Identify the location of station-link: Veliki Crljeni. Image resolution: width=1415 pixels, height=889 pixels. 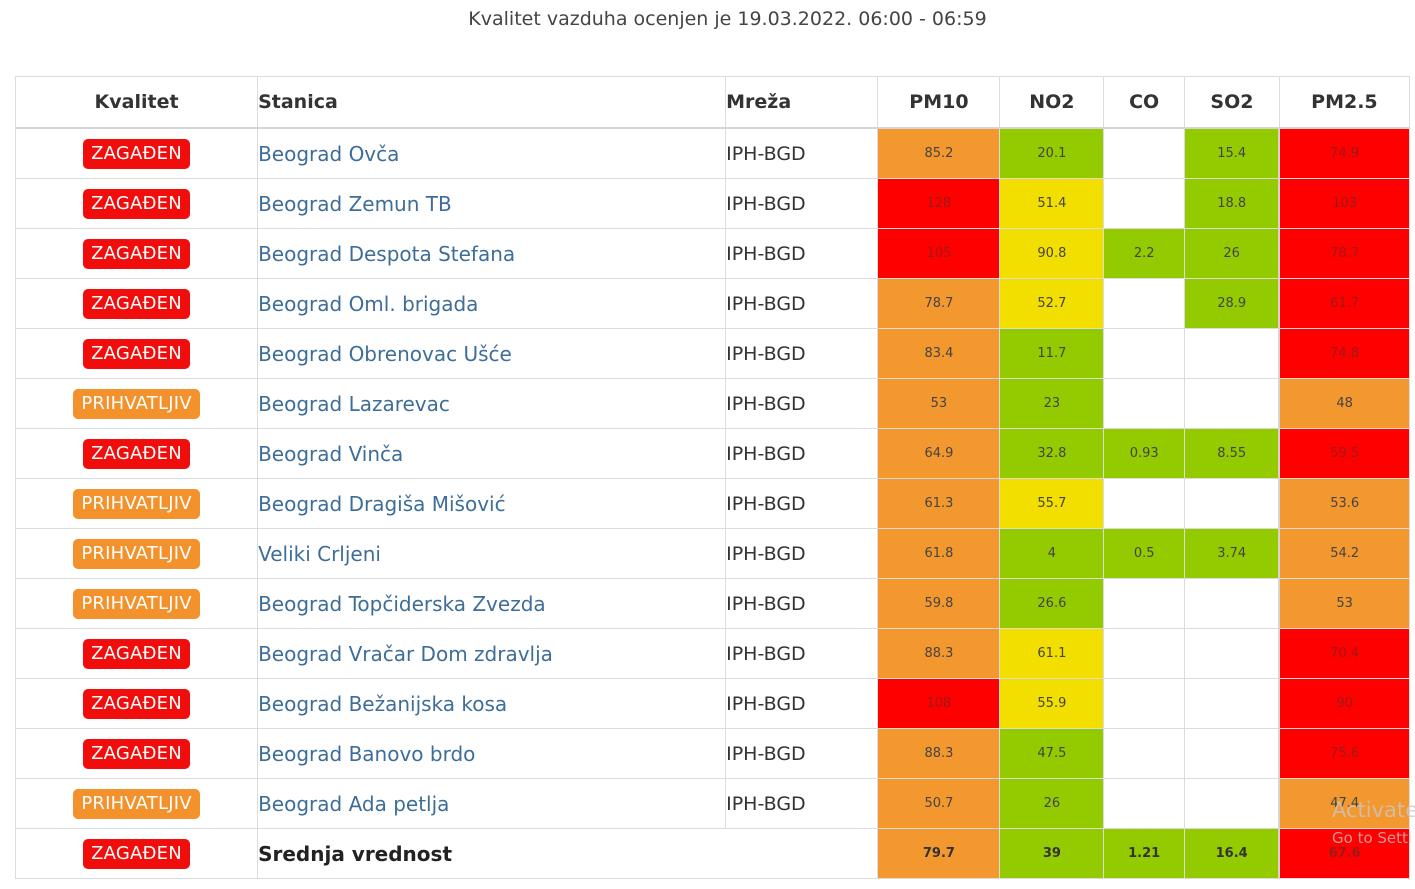
(492, 553).